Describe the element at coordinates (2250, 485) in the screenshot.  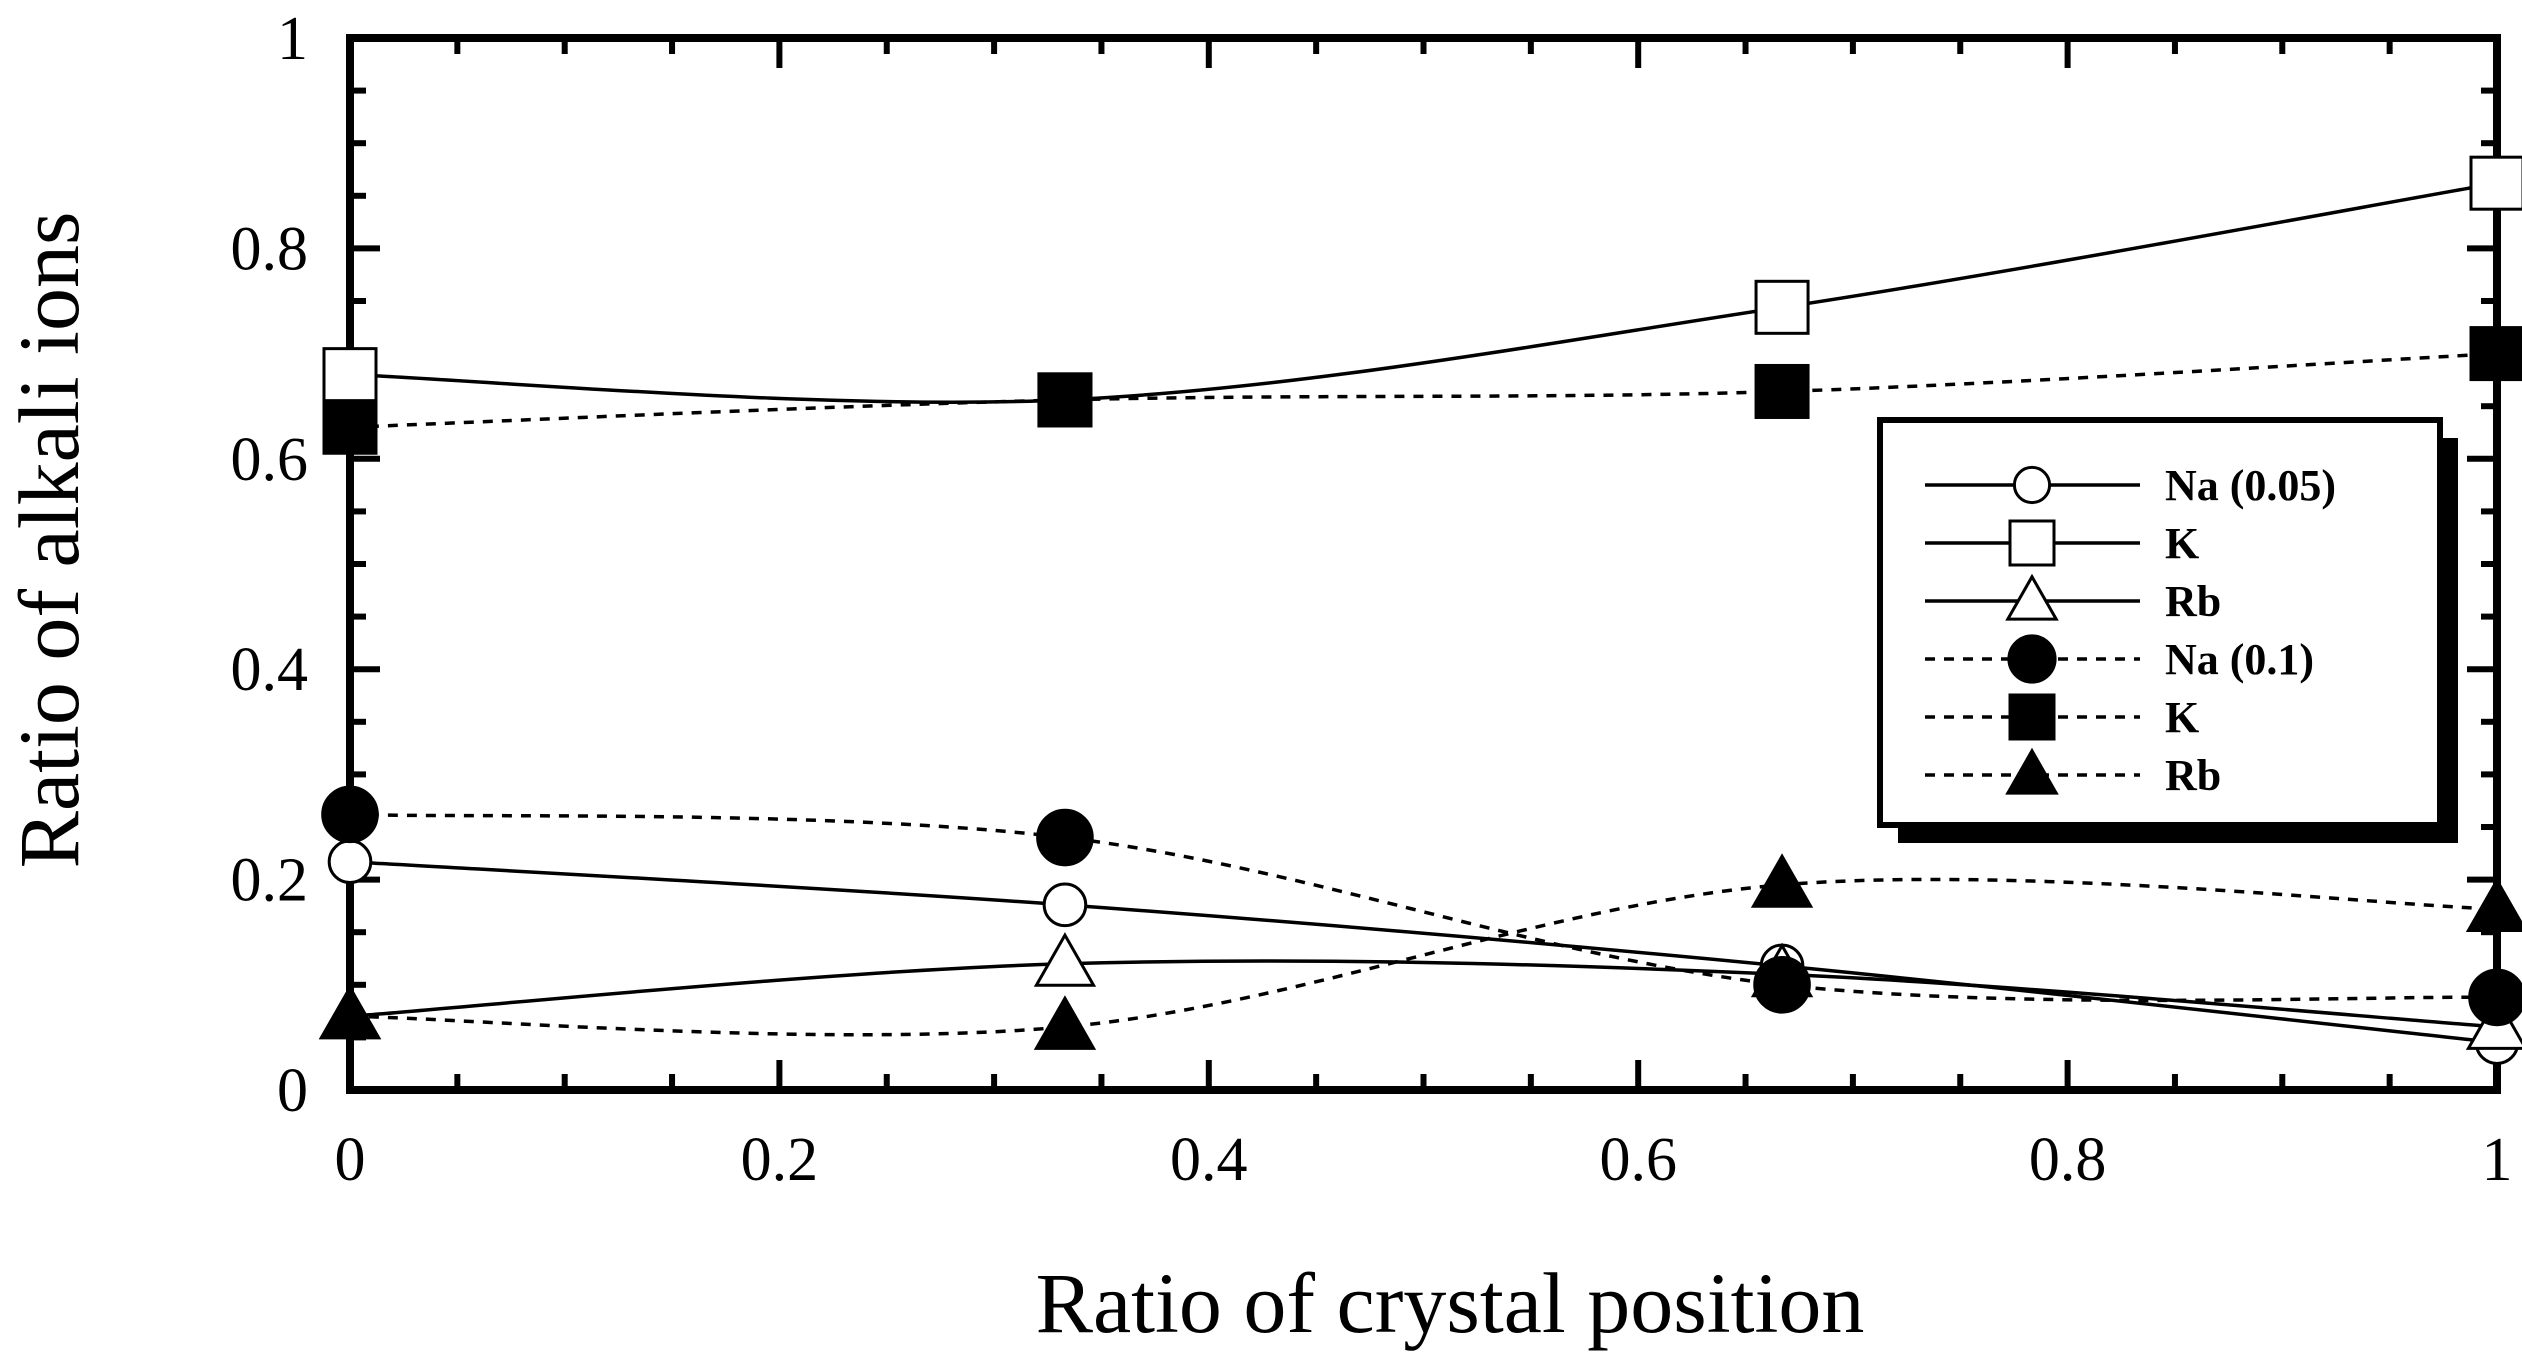
I see `legend-label-0: Na (0.05)` at that location.